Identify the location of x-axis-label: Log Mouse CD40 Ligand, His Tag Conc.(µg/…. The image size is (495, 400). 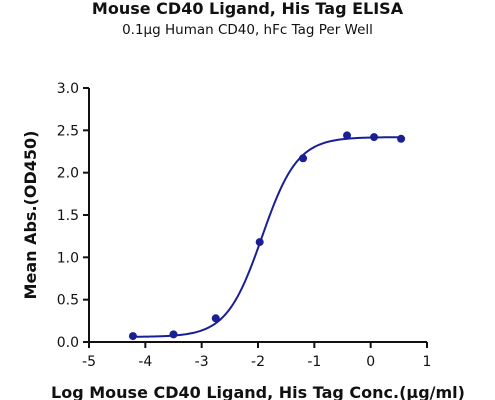
(258, 391).